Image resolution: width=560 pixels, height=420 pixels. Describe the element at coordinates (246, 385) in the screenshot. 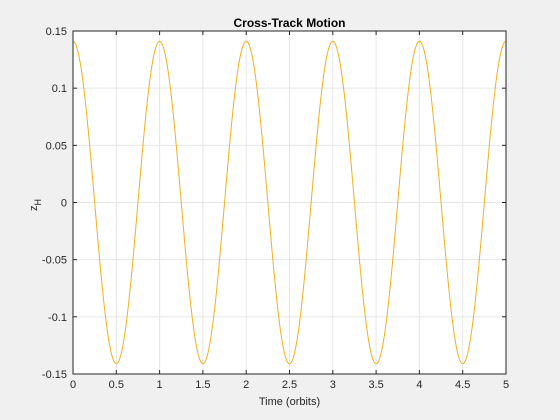

I see `x-tick-label: 2` at that location.